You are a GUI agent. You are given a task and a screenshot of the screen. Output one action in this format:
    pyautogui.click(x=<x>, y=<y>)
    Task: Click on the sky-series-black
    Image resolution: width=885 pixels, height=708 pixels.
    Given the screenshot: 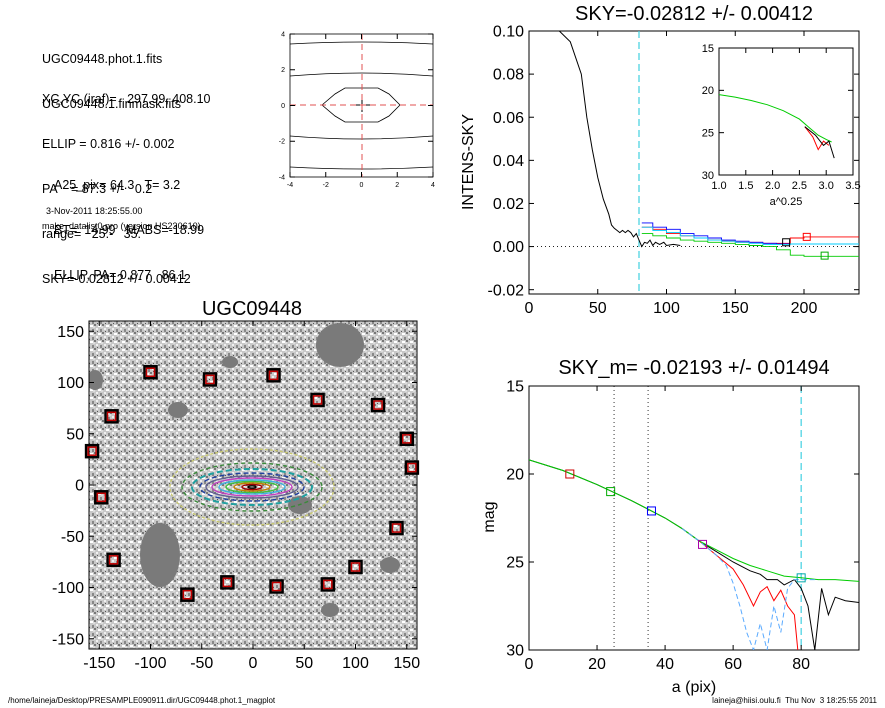 What is the action you would take?
    pyautogui.click(x=619, y=139)
    